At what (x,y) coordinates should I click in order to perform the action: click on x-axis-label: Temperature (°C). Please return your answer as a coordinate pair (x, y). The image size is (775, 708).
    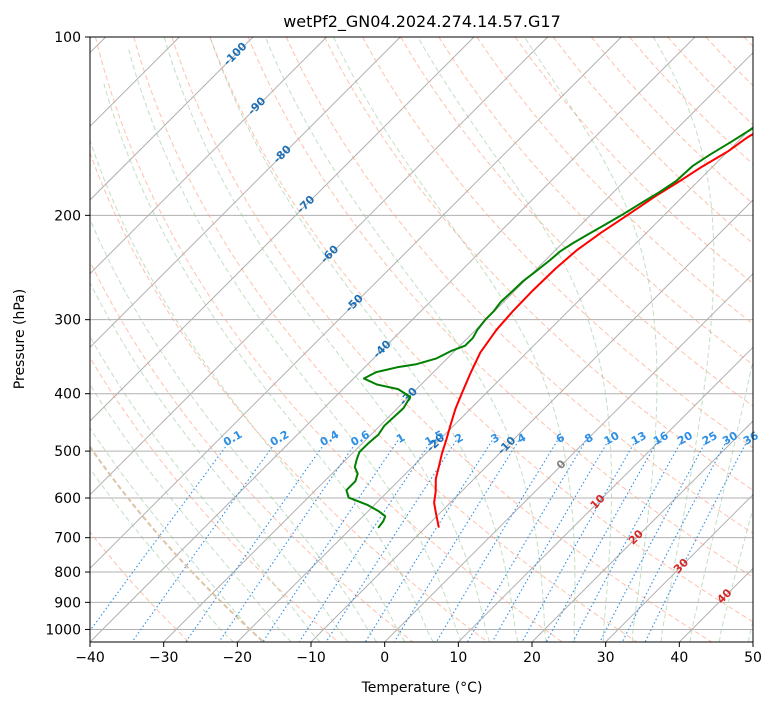
    Looking at the image, I should click on (422, 688).